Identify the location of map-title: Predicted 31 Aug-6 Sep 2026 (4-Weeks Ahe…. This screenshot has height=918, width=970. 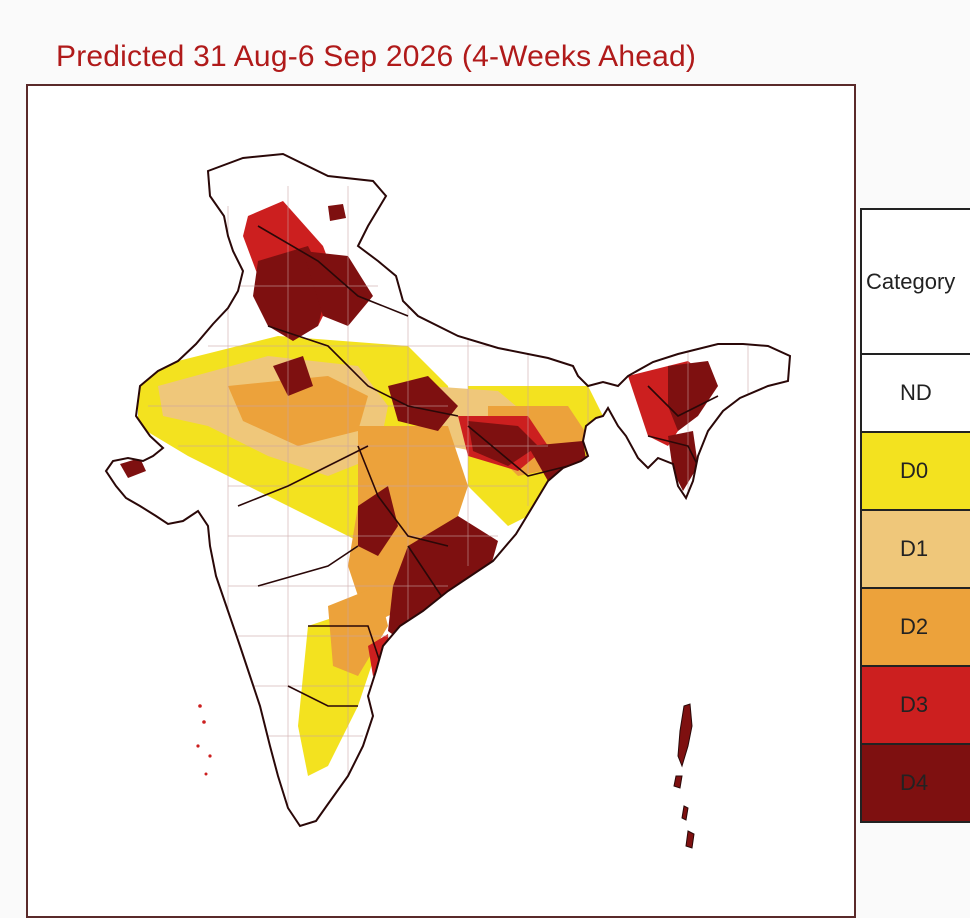
(376, 56).